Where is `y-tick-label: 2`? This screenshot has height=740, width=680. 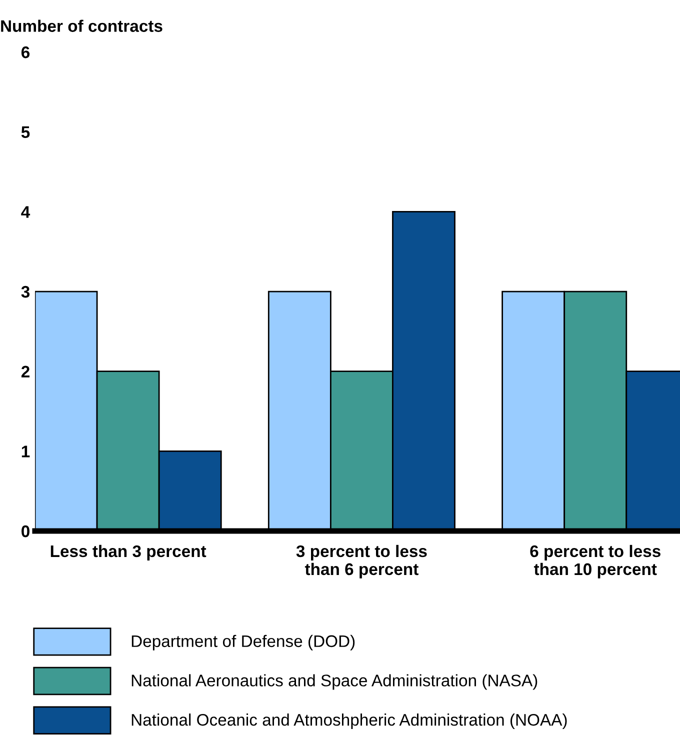 y-tick-label: 2 is located at coordinates (25, 372).